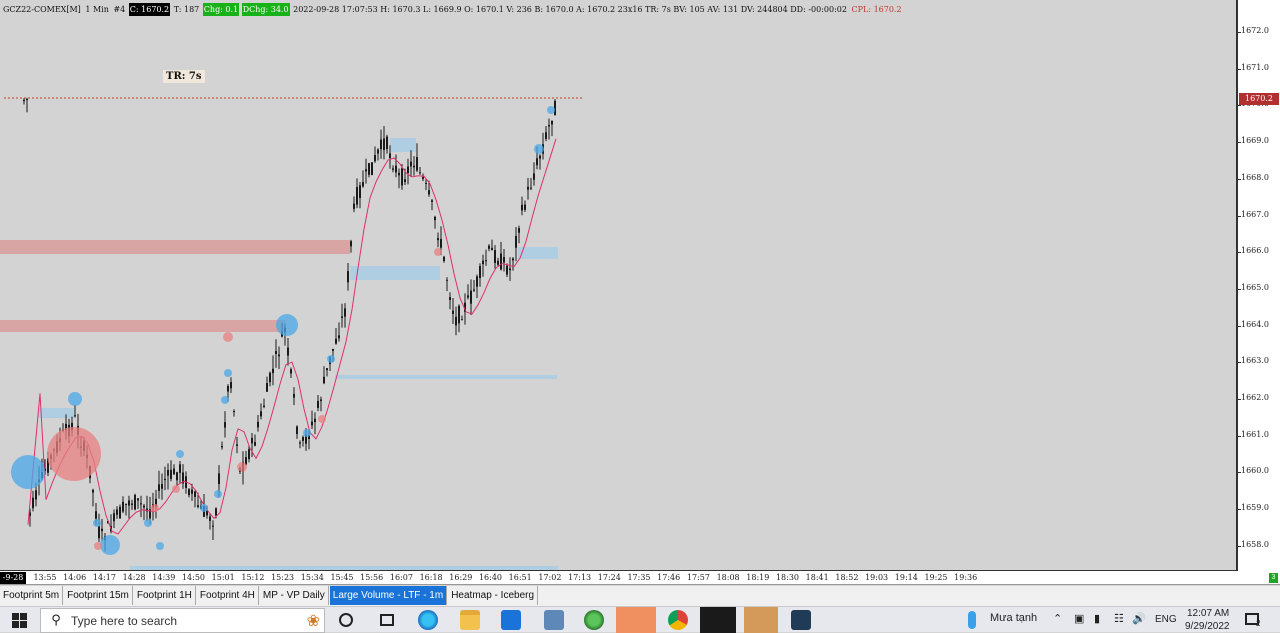  Describe the element at coordinates (294, 595) in the screenshot. I see `tab-mp-vp-daily: MP - VP Daily` at that location.